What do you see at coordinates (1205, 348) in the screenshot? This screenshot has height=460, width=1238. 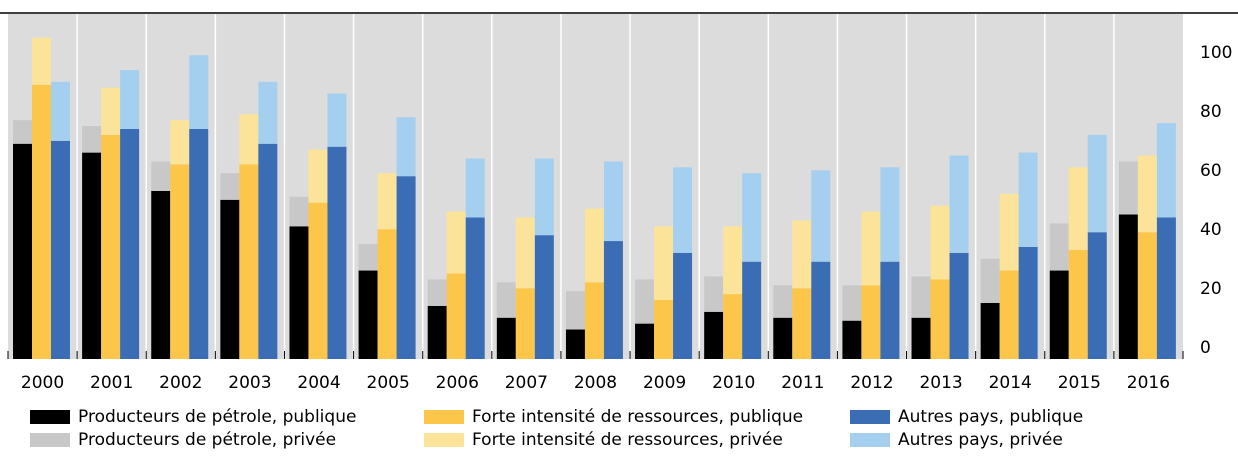 I see `y-tick-label: 0` at bounding box center [1205, 348].